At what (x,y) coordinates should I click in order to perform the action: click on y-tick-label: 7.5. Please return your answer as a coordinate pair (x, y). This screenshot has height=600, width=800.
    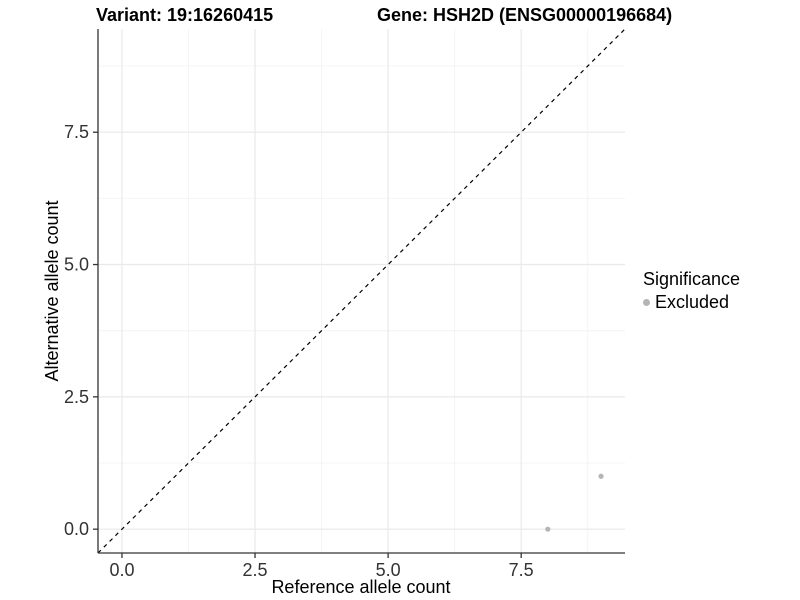
    Looking at the image, I should click on (76, 132).